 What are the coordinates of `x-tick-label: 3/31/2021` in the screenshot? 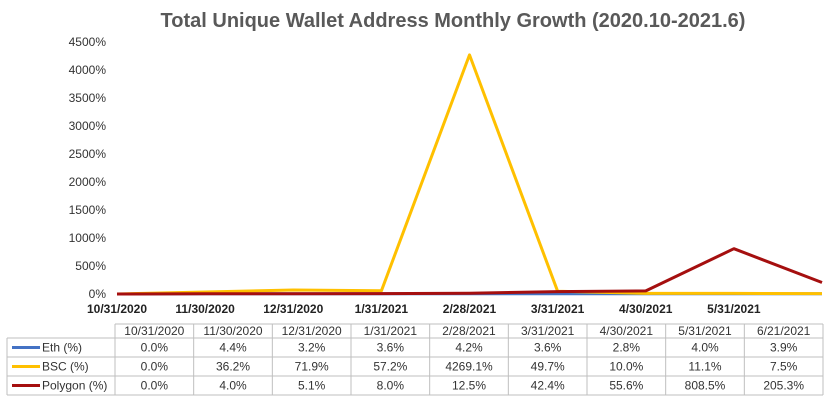 It's located at (558, 309).